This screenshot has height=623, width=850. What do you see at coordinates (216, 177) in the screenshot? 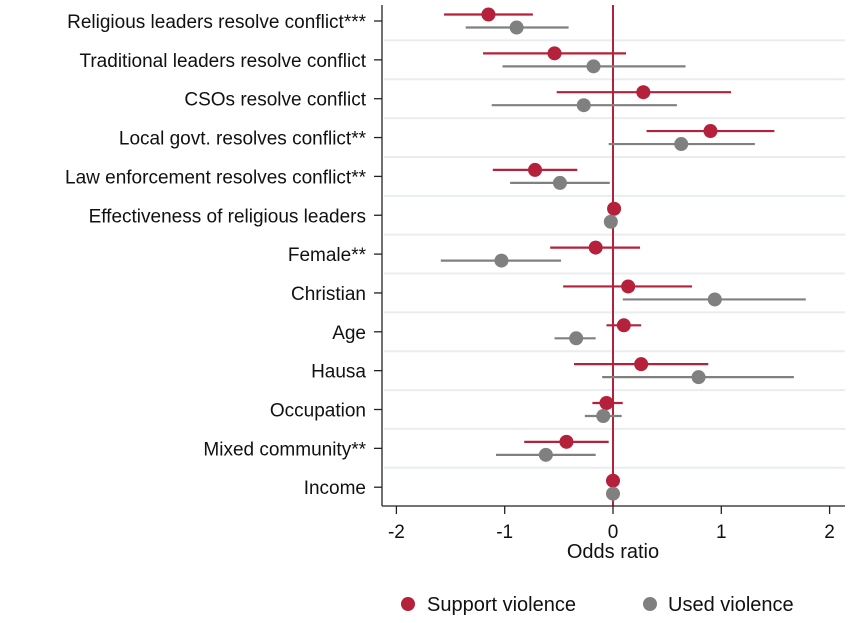
I see `y-label-law-enforcement-resolves-conflict: Law enforcement resolves conflict**` at bounding box center [216, 177].